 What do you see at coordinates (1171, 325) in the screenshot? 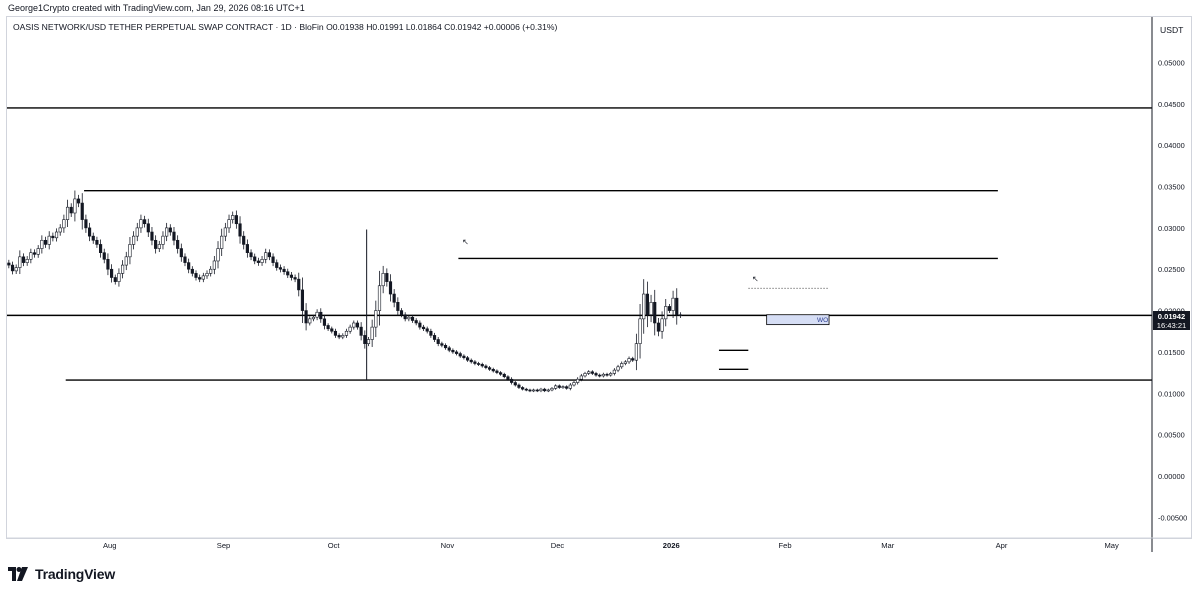
I see `bar-countdown: 16:43:21` at bounding box center [1171, 325].